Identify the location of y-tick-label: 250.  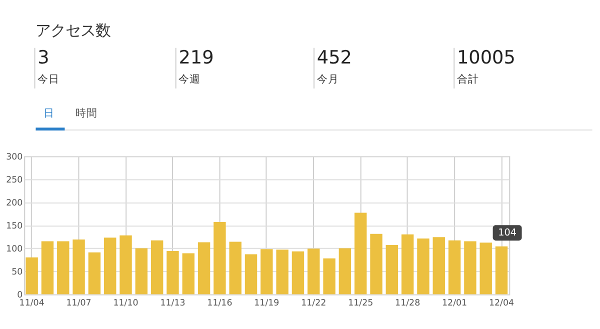
(14, 181).